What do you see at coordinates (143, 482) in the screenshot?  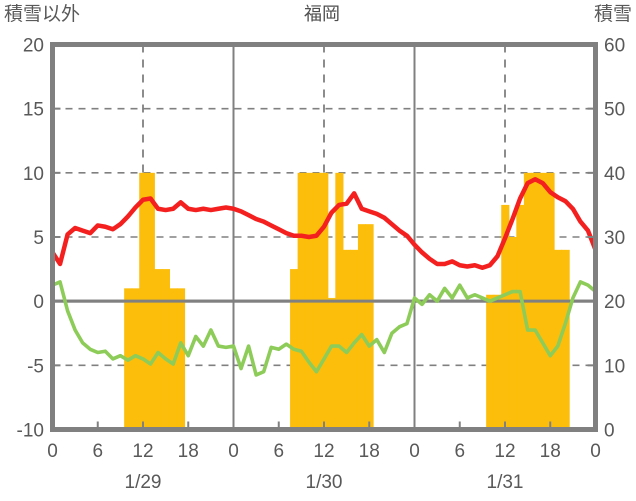 I see `x-axis-day-label: 1/29` at bounding box center [143, 482].